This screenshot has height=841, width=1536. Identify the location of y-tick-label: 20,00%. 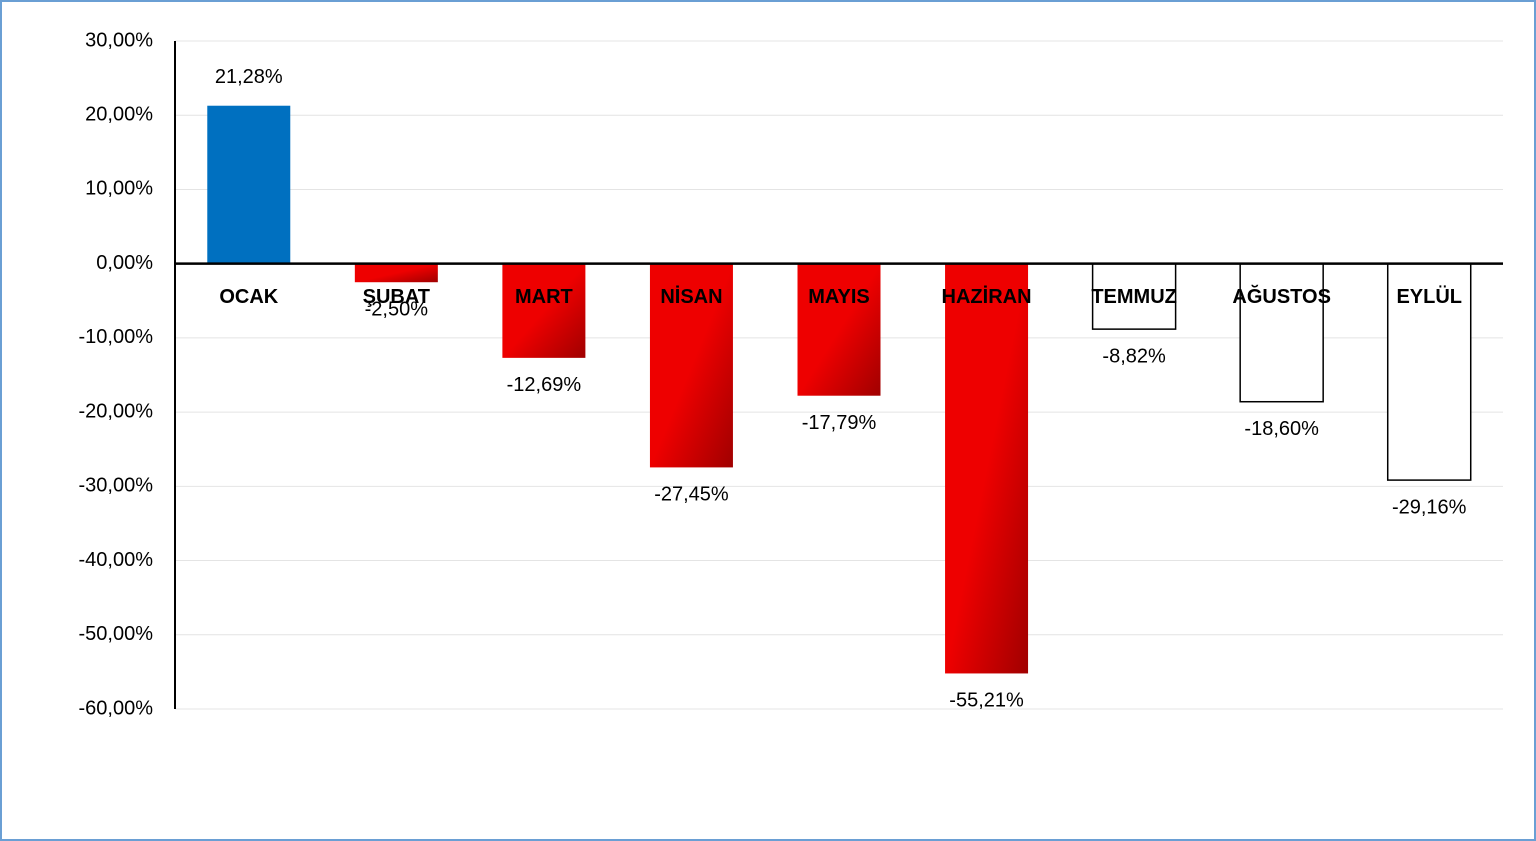
(119, 115).